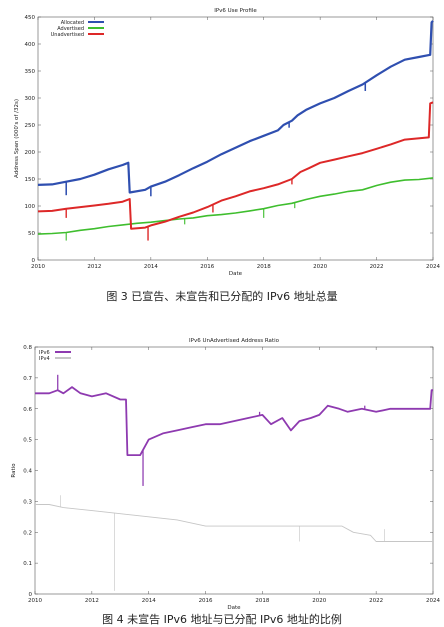  I want to click on figure-4-caption: 图 4 未宣告 IPv6 地址与已分配 IPv6 地址的比例, so click(222, 619).